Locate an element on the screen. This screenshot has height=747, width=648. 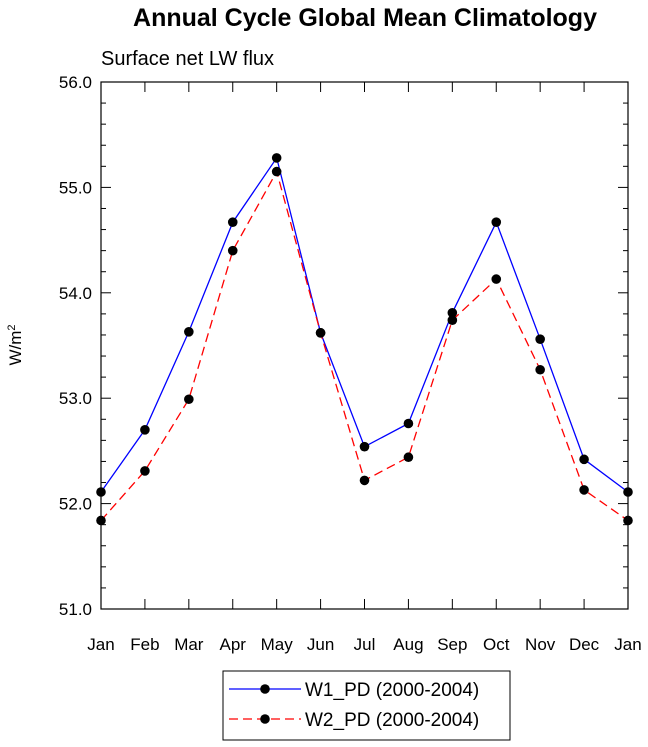
legend-label: W1_PD (2000-2004) is located at coordinates (392, 690).